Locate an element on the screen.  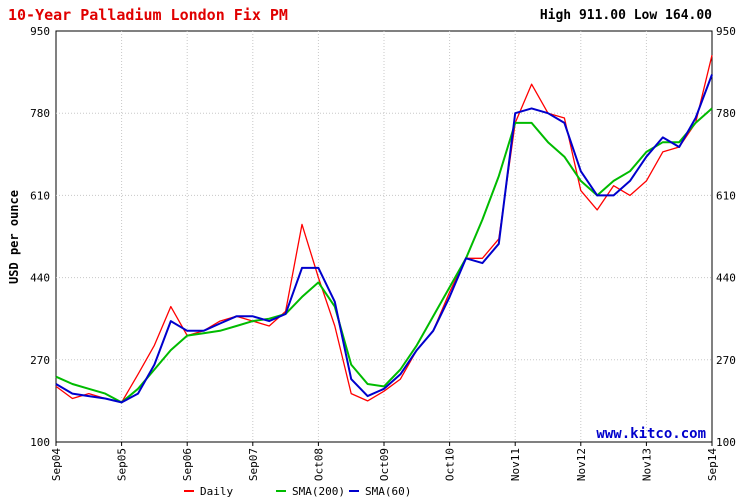
x-tick-10: Sep14 is located at coordinates (712, 464).